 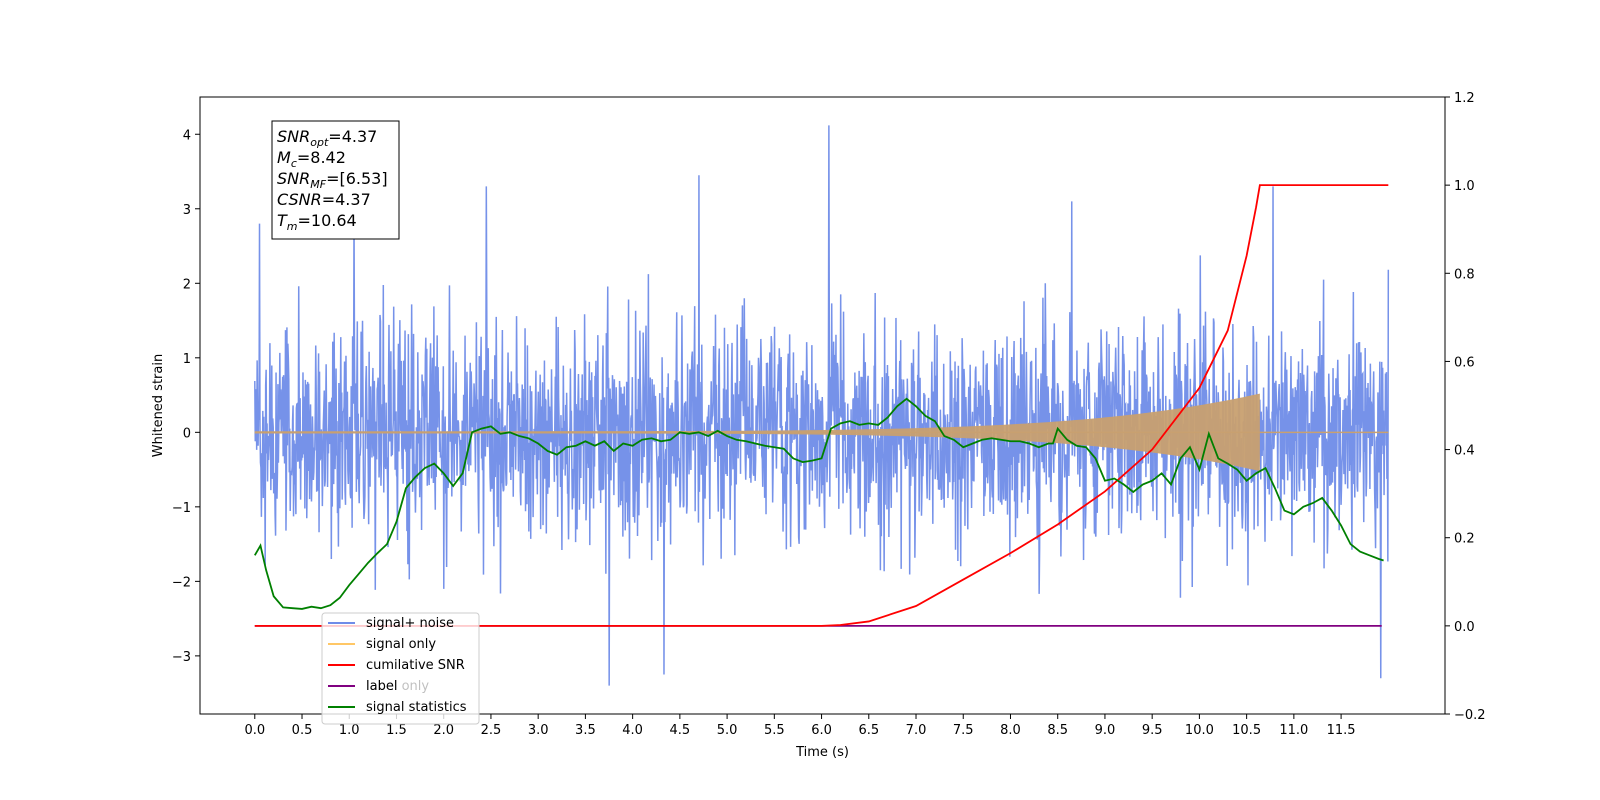 I want to click on x-tick-label: 10.0, so click(x=1199, y=730).